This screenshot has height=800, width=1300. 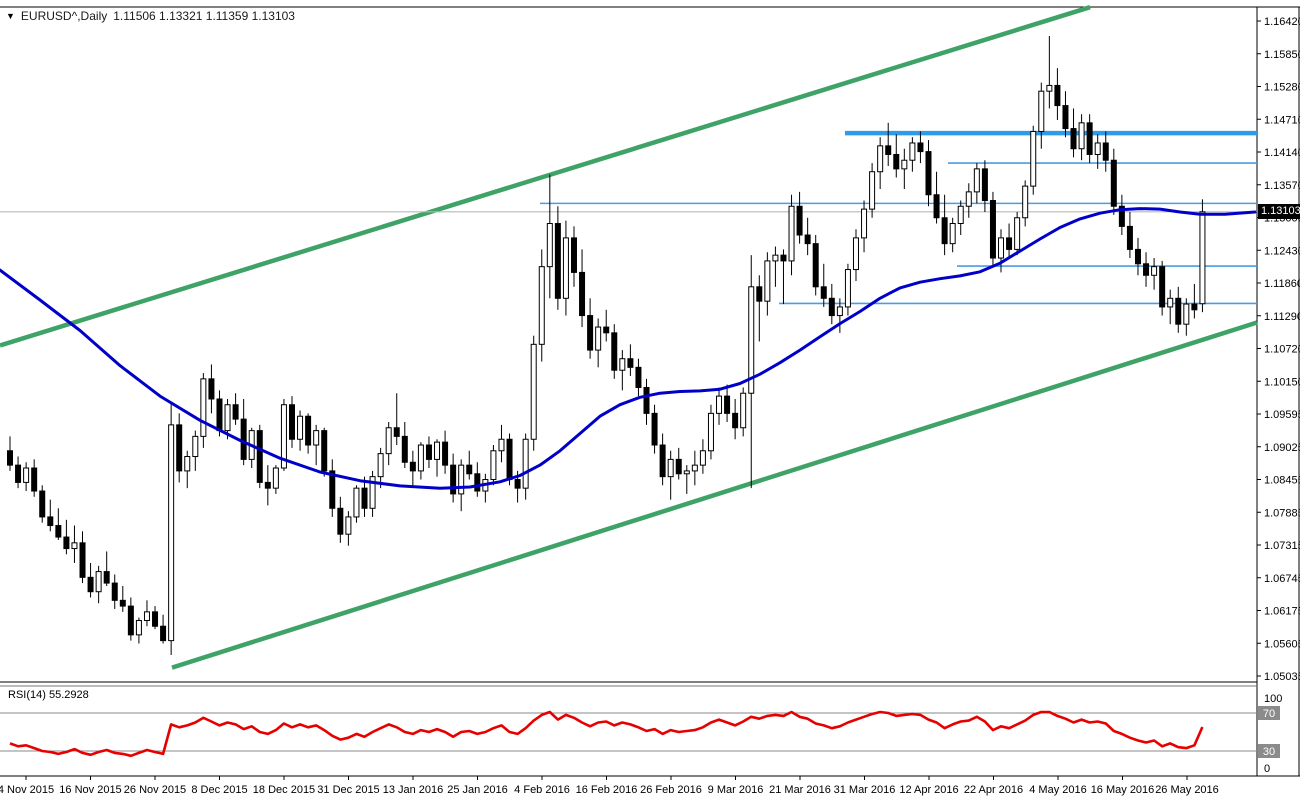 I want to click on price-axis-label: 1.07885, so click(x=1282, y=513).